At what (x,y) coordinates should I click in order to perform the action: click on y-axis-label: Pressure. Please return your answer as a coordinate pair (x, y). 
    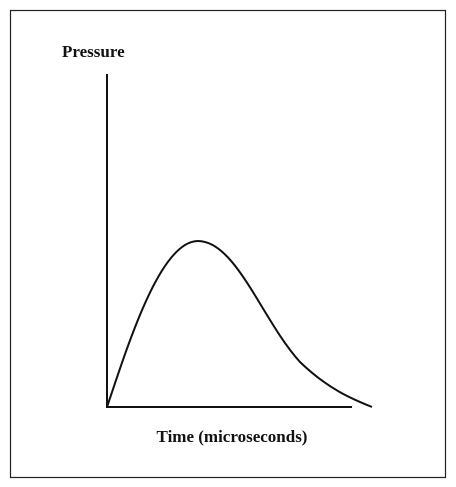
    Looking at the image, I should click on (93, 51).